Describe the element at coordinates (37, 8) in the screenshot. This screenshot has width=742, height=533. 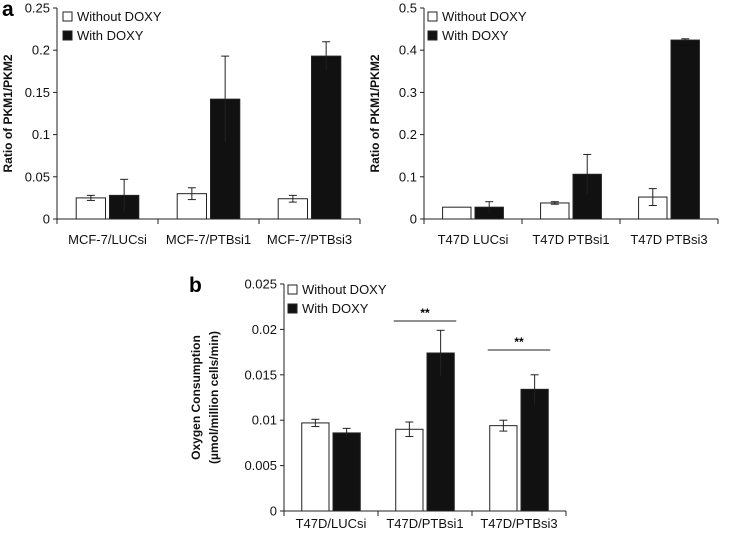
I see `y-tick-label: 0.25` at that location.